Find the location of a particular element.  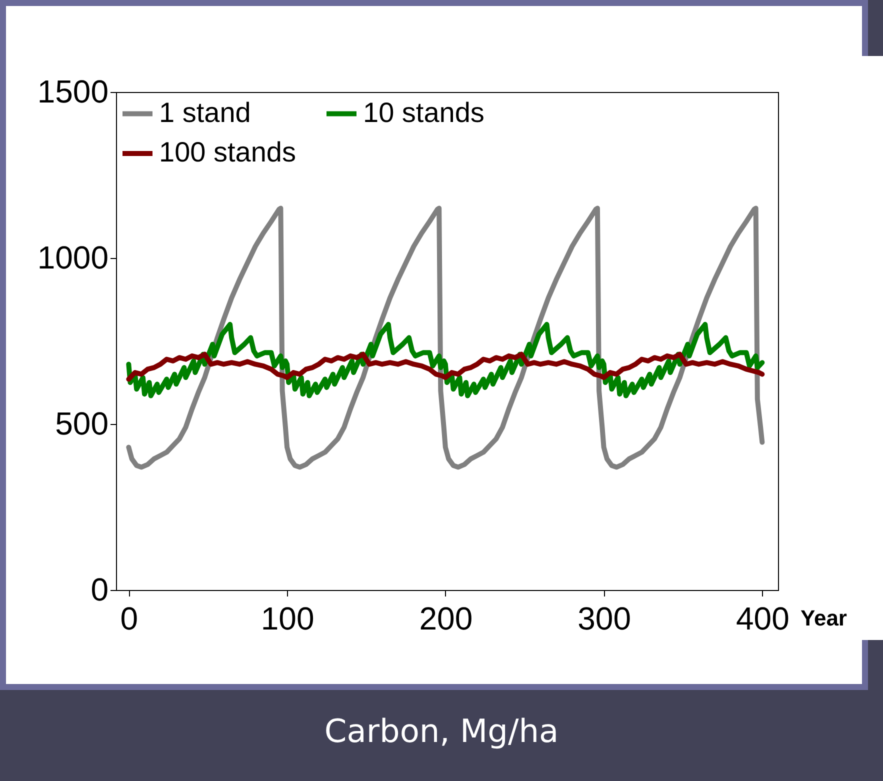

x-tick-label: 400 is located at coordinates (763, 618).